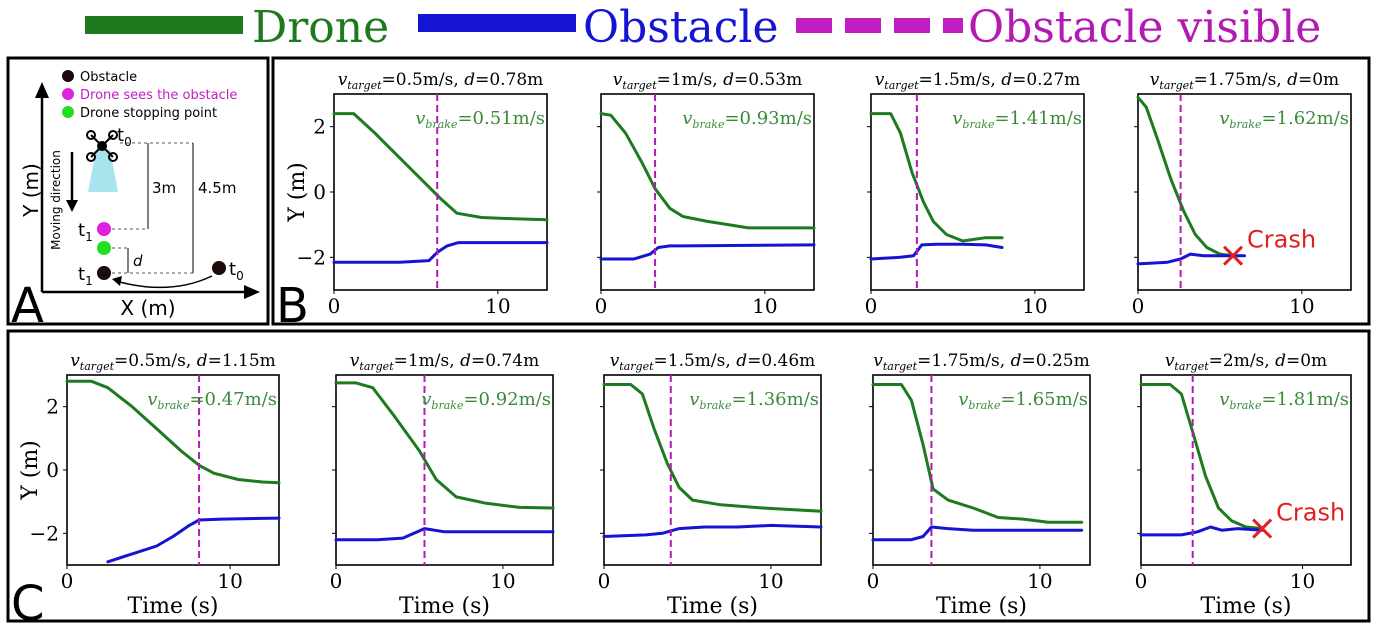  What do you see at coordinates (713, 362) in the screenshot?
I see `chart-title: vtarget=1.5m/s, d=0.46m` at bounding box center [713, 362].